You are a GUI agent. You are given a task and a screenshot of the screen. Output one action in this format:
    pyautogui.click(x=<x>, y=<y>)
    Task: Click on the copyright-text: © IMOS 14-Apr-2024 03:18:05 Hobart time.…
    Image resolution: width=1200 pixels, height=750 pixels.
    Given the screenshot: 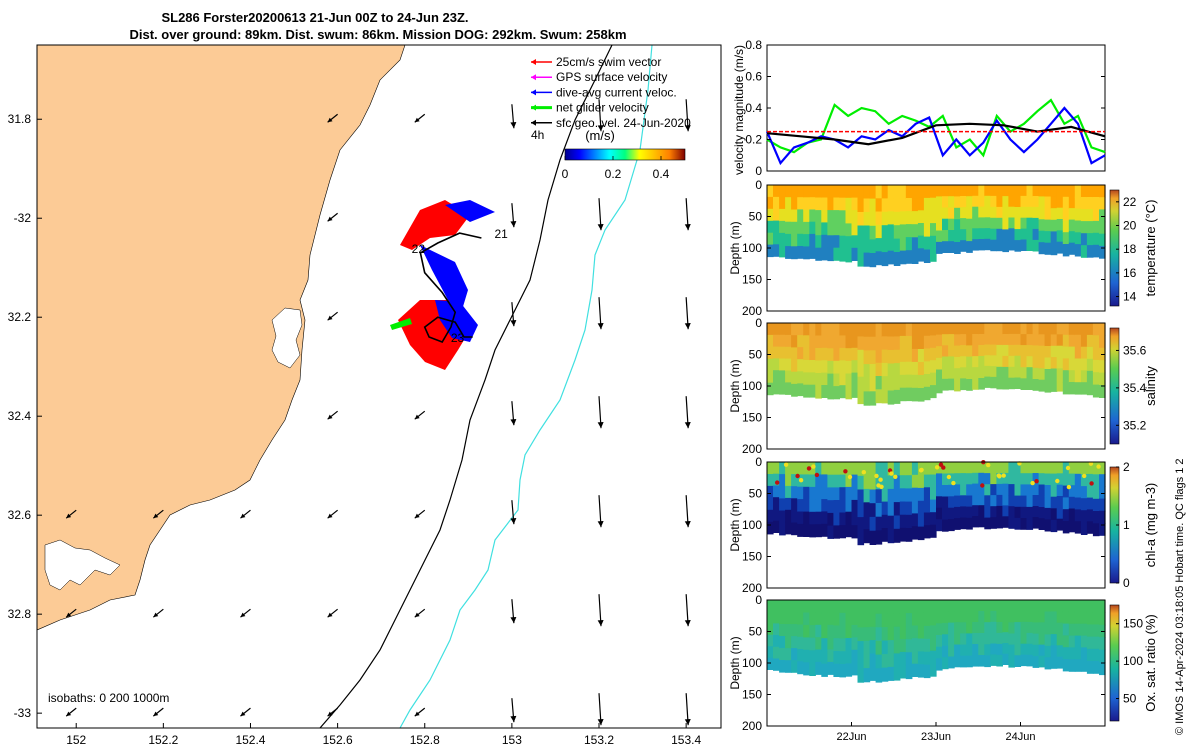 What is the action you would take?
    pyautogui.click(x=1180, y=596)
    